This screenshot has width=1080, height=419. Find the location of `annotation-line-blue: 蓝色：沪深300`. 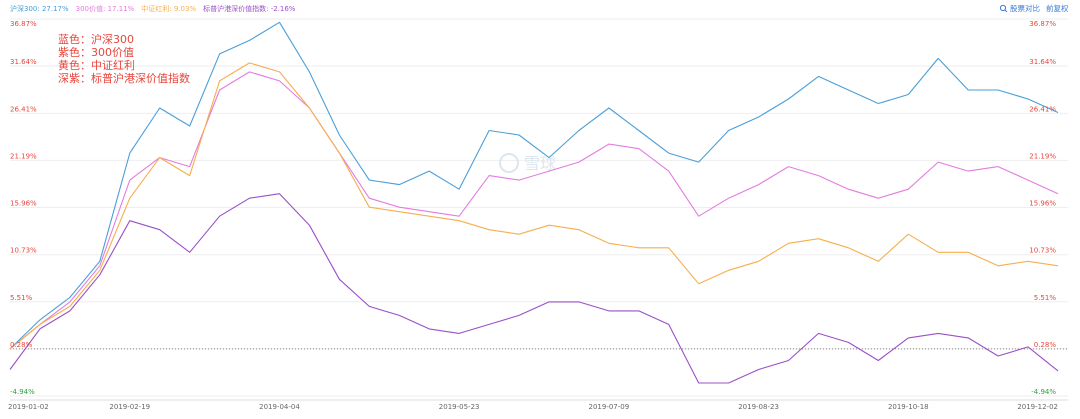

annotation-line-blue: 蓝色：沪深300 is located at coordinates (96, 39).